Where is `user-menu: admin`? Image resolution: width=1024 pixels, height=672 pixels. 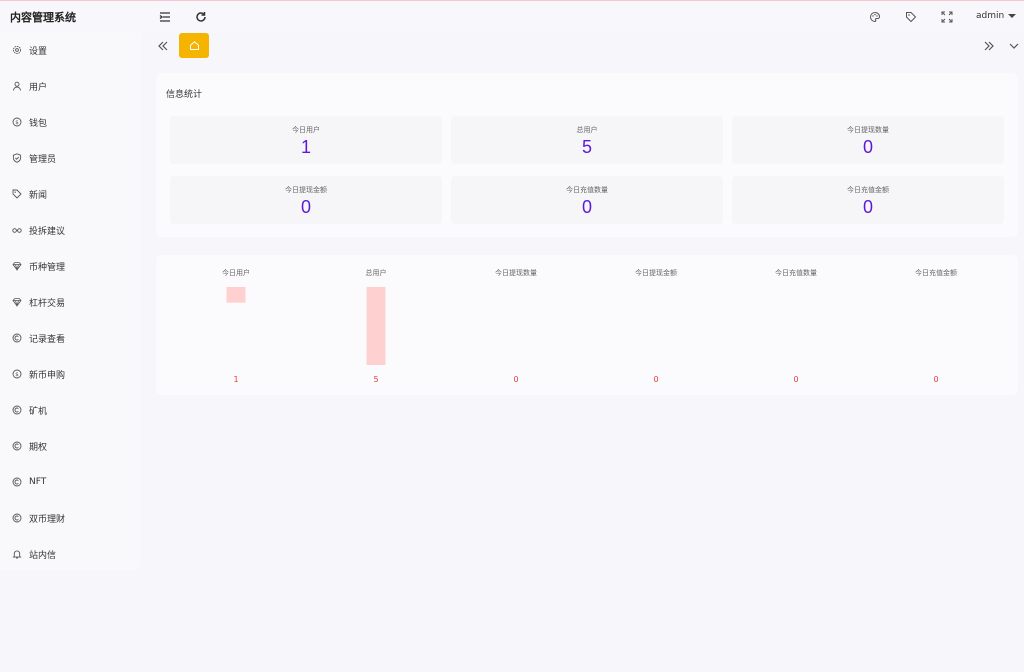 user-menu: admin is located at coordinates (996, 16).